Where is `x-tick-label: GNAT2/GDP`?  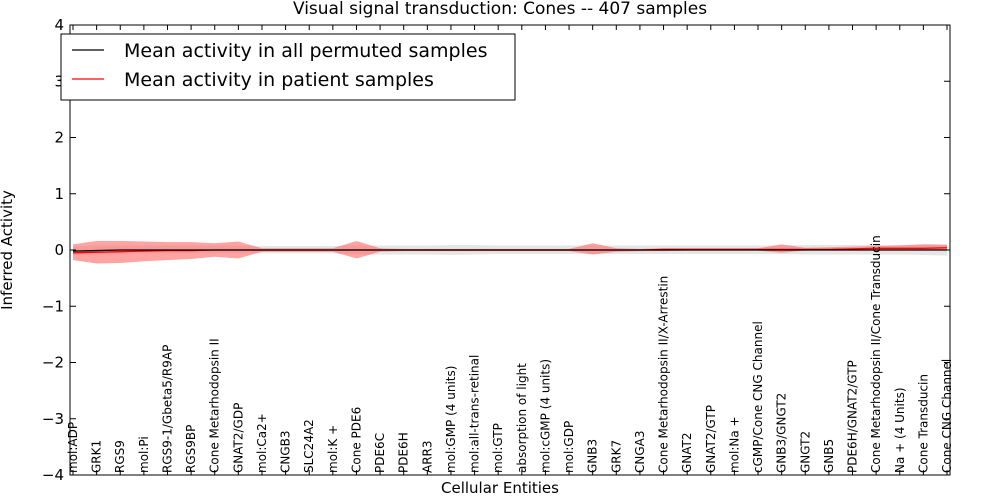
x-tick-label: GNAT2/GDP is located at coordinates (238, 438).